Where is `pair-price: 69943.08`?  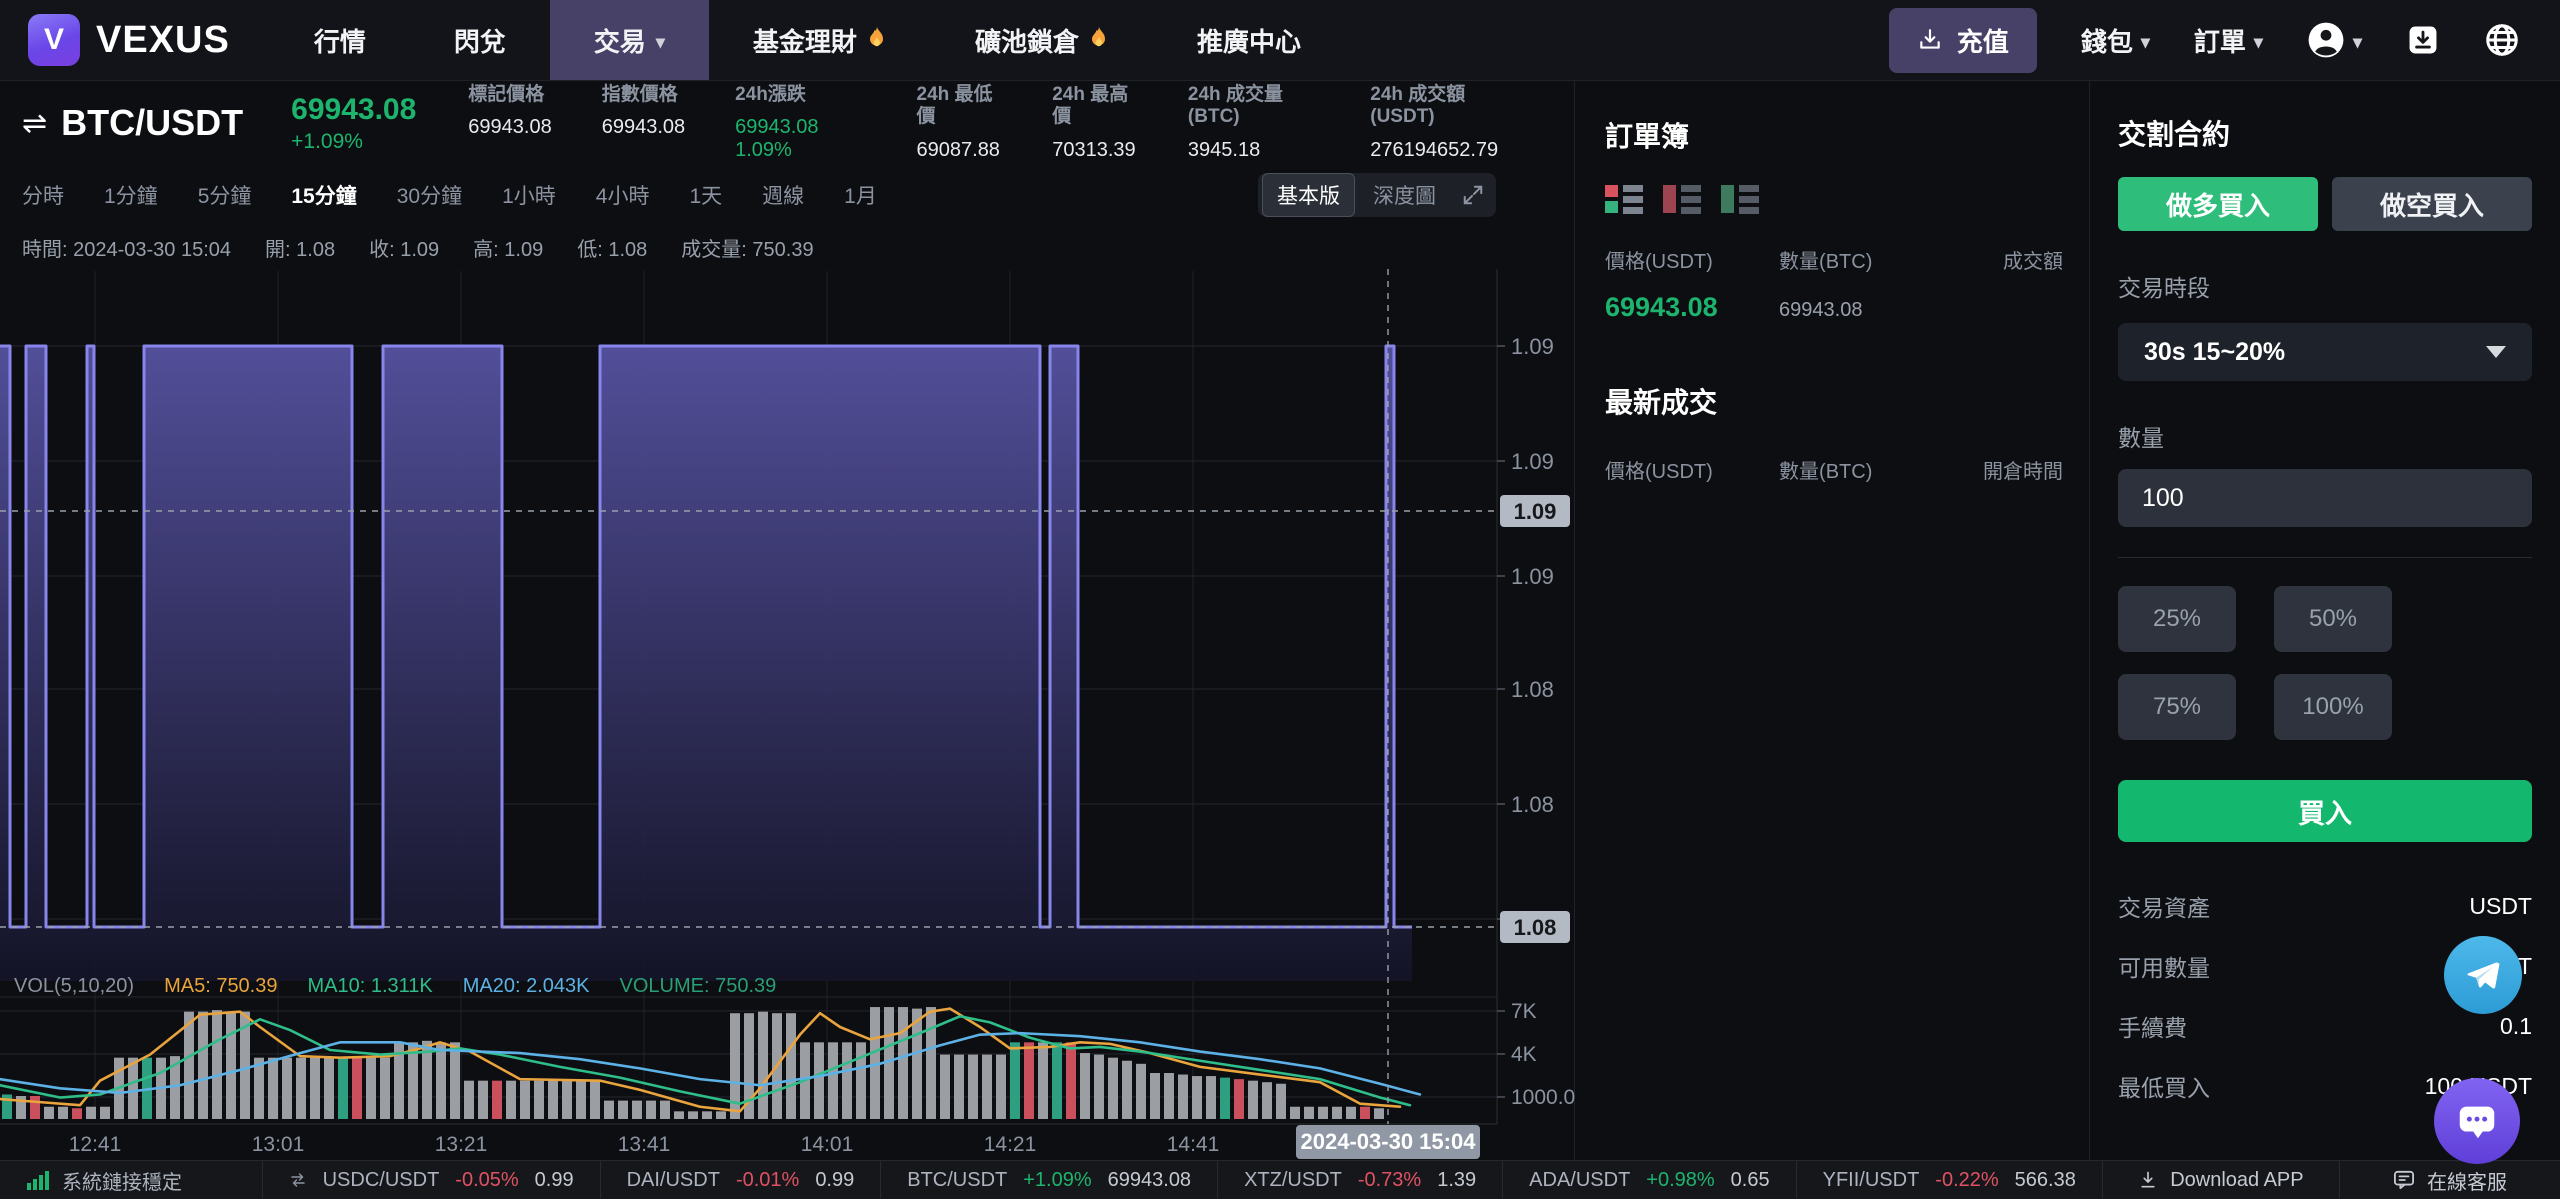
pair-price: 69943.08 is located at coordinates (1149, 1179).